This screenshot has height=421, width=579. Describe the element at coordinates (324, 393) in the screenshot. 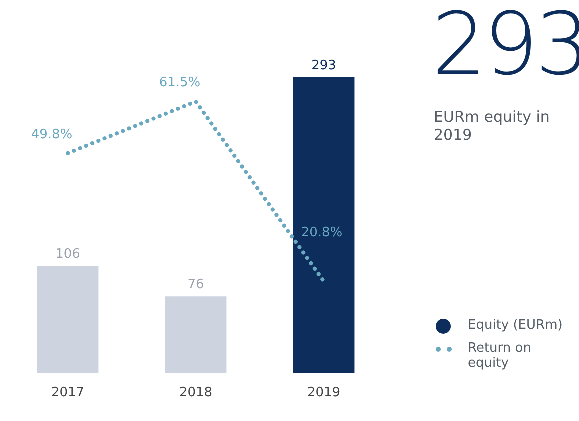

I see `x-tick-label: 2019` at that location.